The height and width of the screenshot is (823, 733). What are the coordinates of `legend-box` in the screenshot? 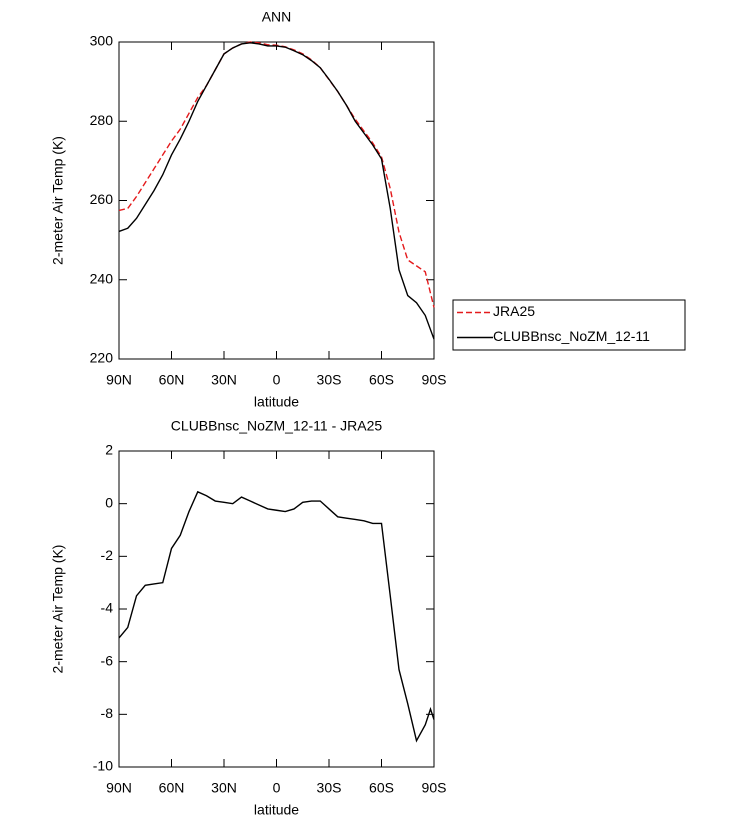 It's located at (569, 325).